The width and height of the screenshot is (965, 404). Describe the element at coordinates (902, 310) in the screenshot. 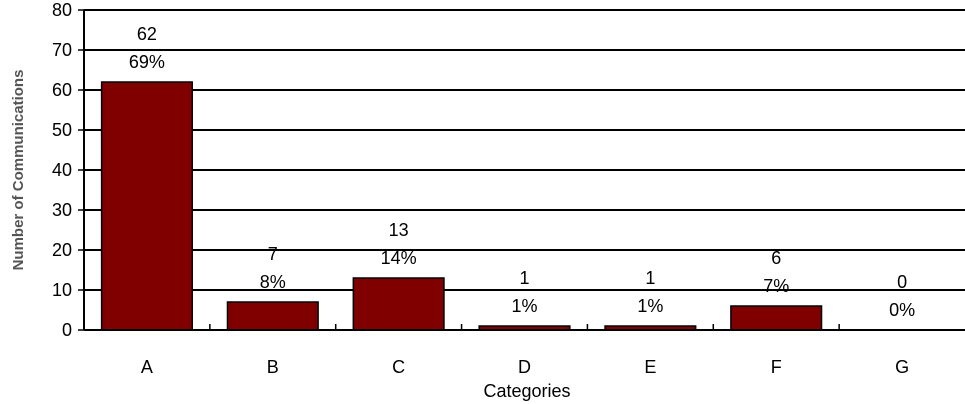

I see `data-label-percent: 0%` at that location.